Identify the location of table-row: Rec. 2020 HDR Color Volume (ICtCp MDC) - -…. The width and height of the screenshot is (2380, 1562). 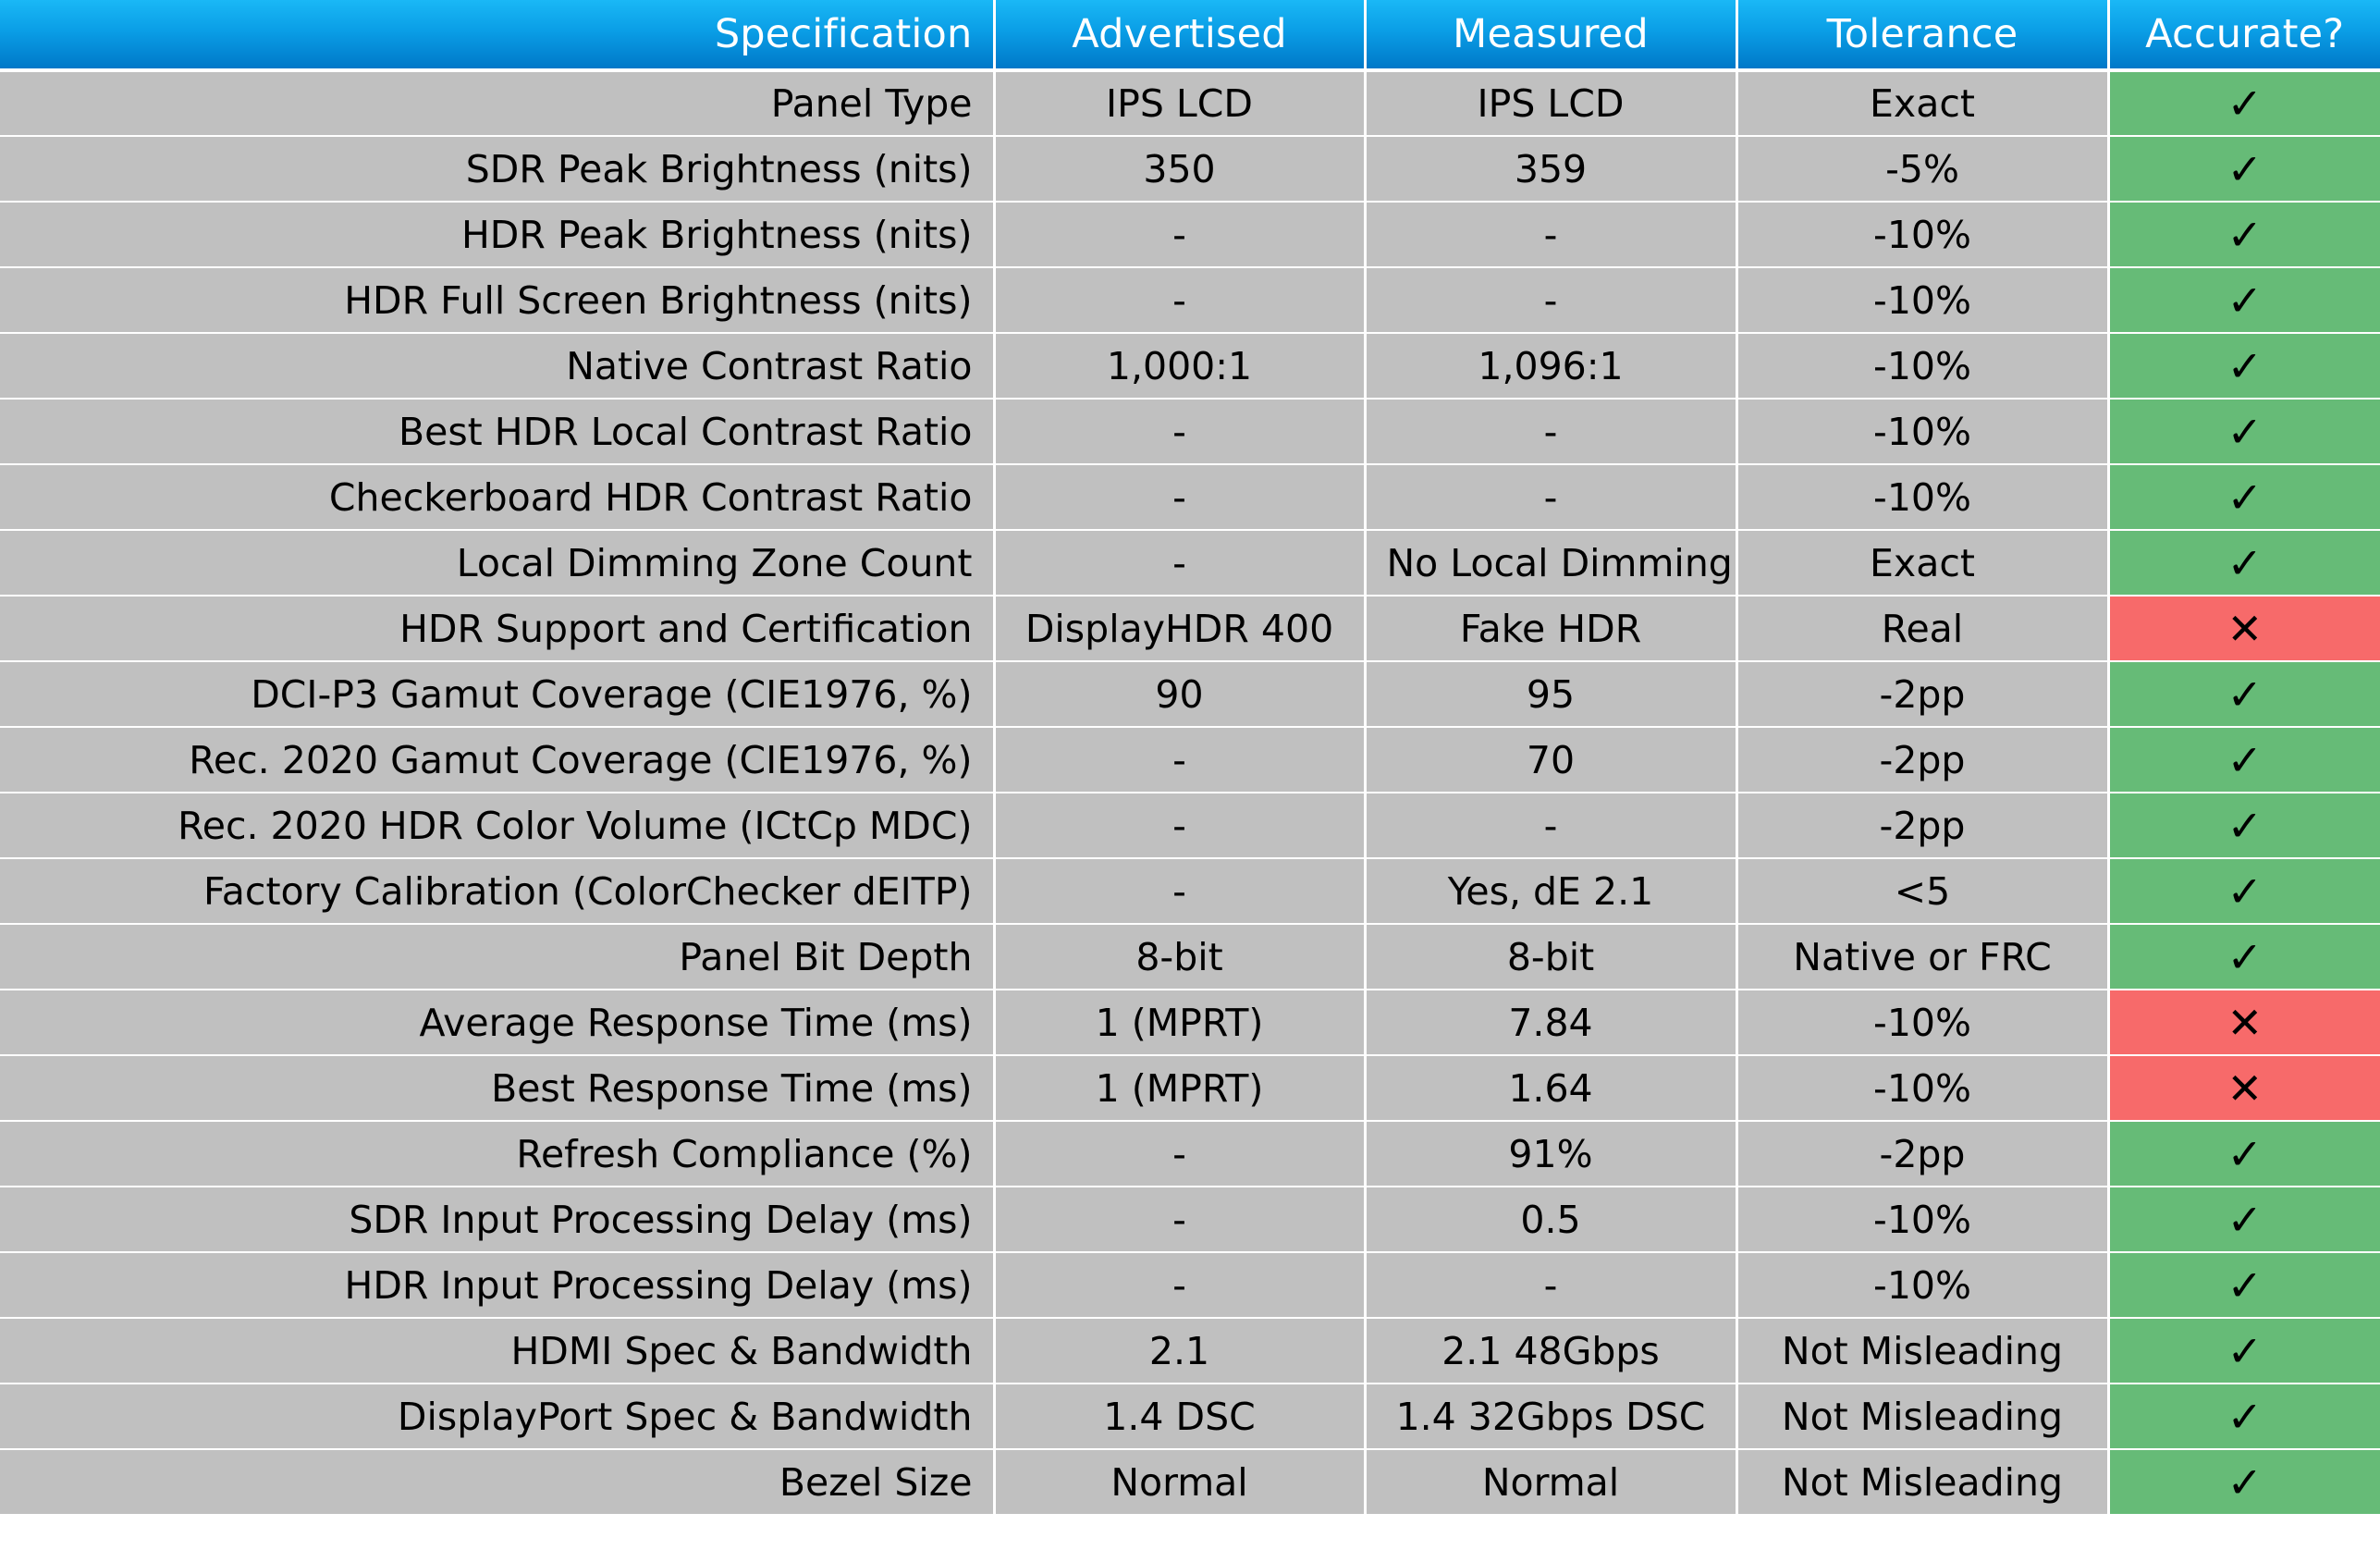
(1190, 826).